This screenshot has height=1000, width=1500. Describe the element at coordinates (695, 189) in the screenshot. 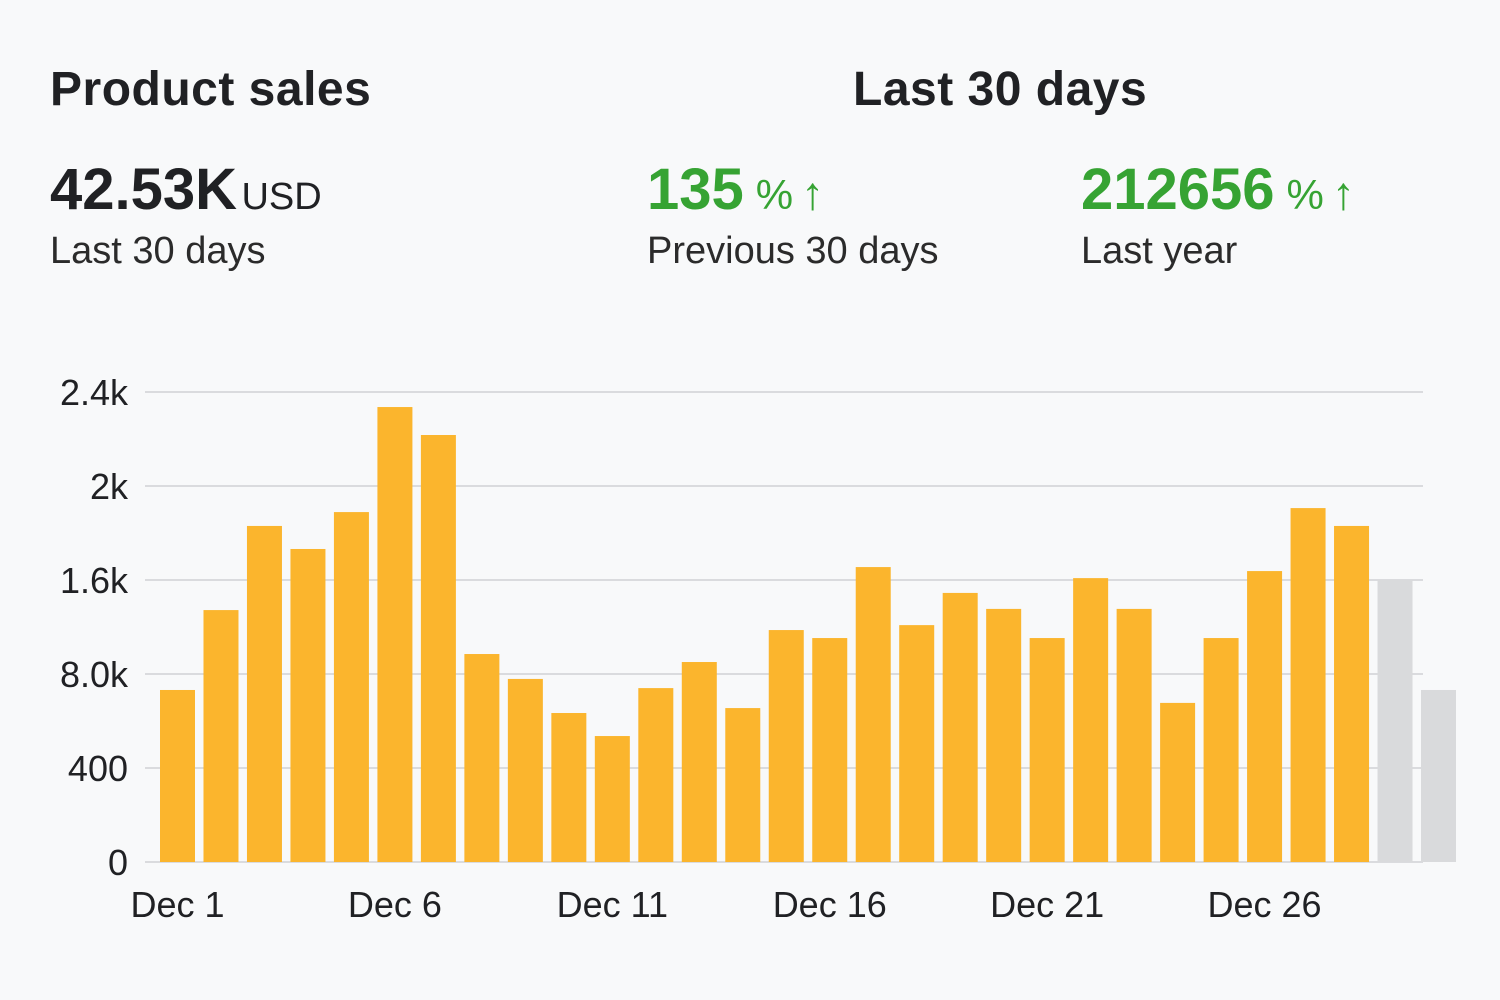

I see `comparison-value: 135` at that location.